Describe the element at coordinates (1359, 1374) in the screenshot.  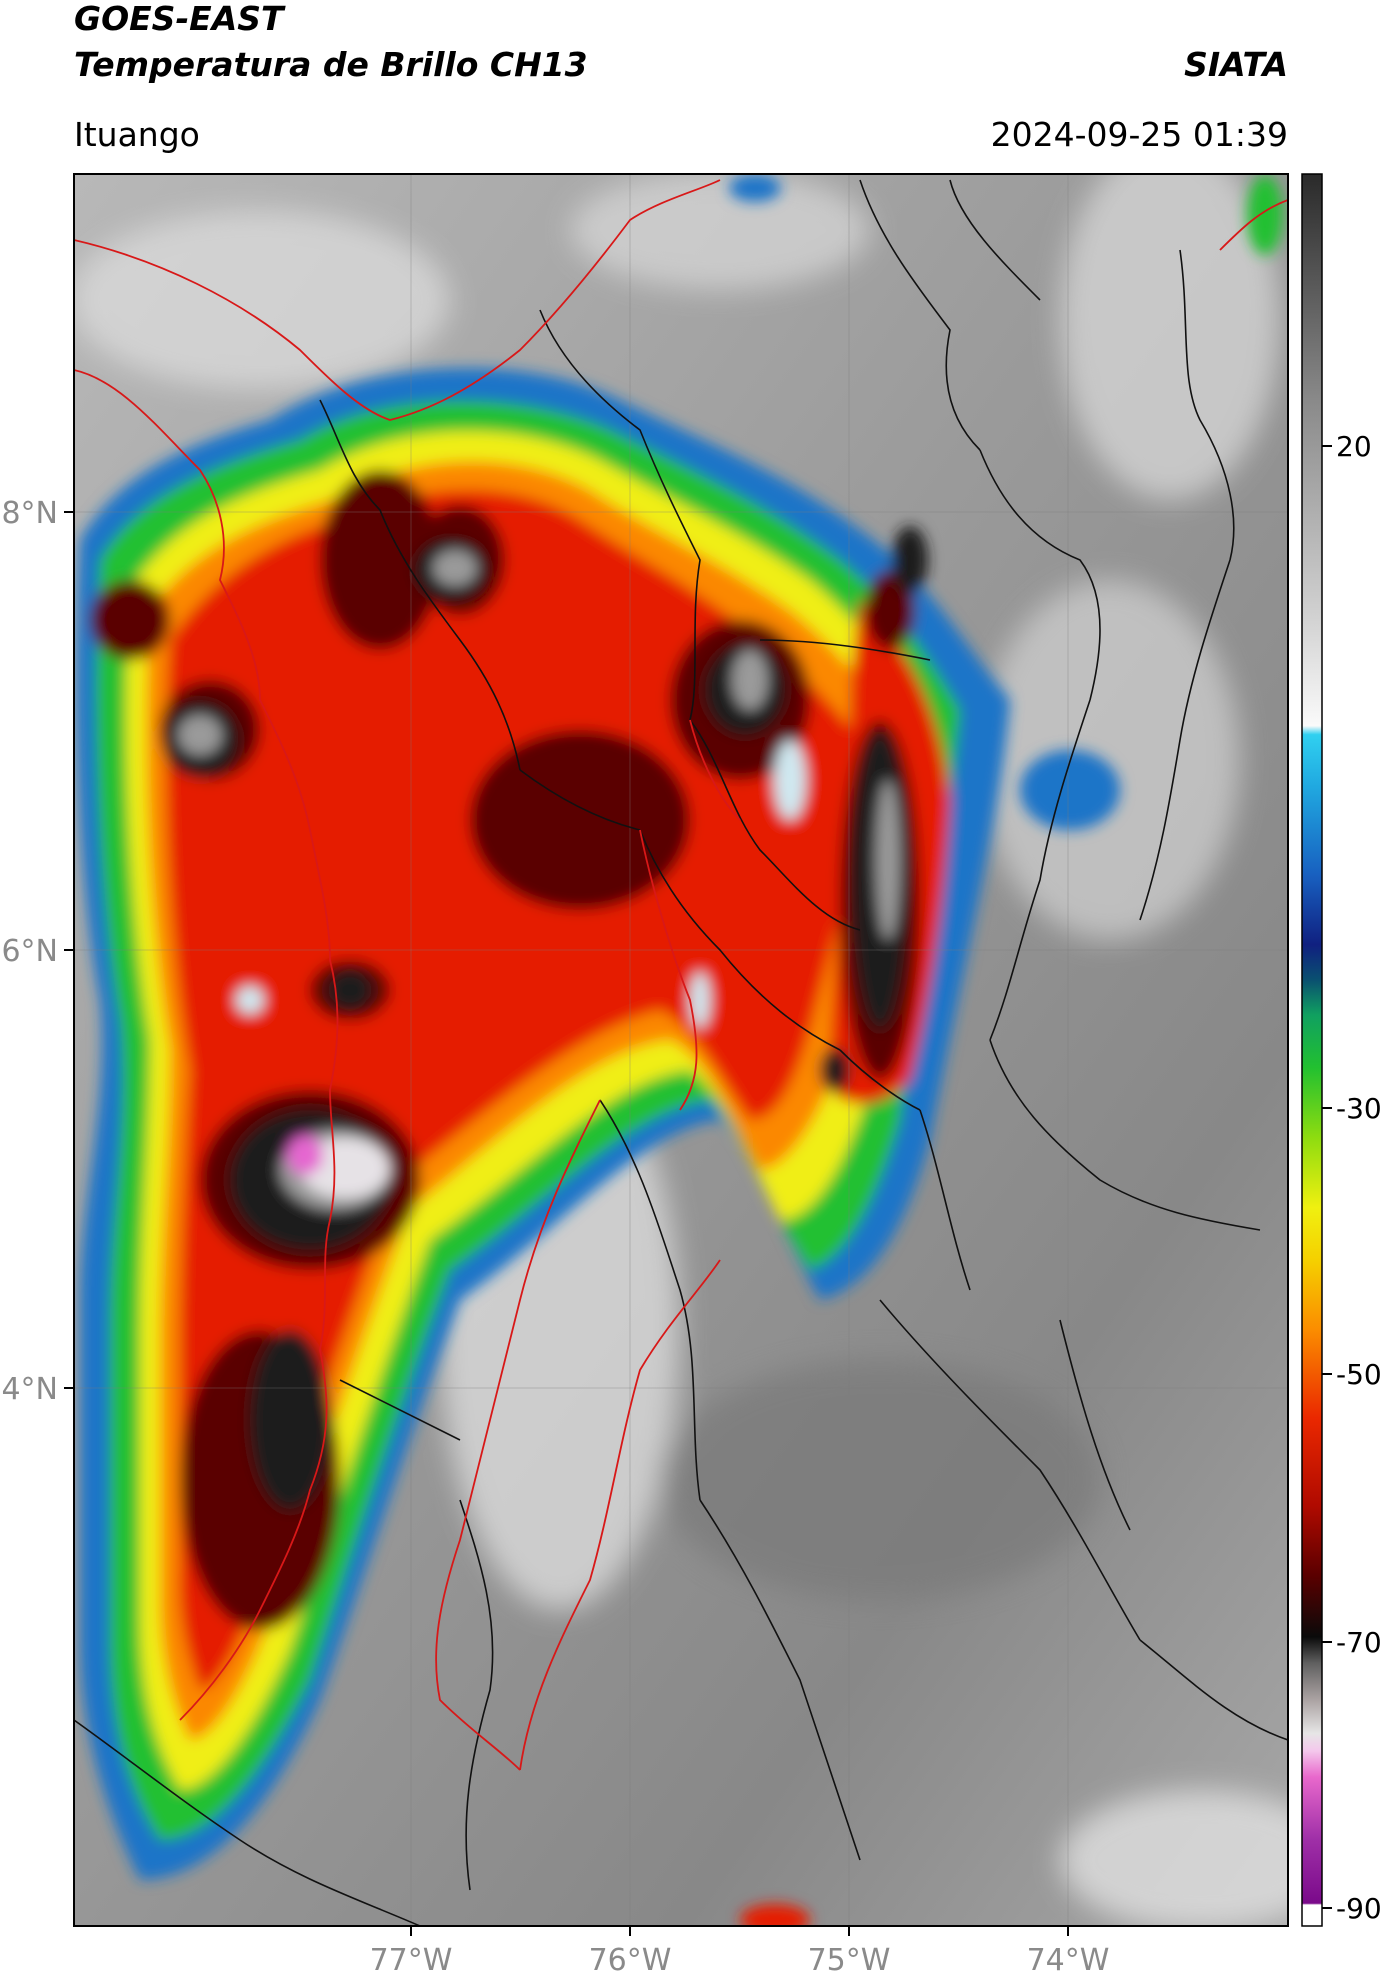
I see `colorbar-tick-minus50: -50` at that location.